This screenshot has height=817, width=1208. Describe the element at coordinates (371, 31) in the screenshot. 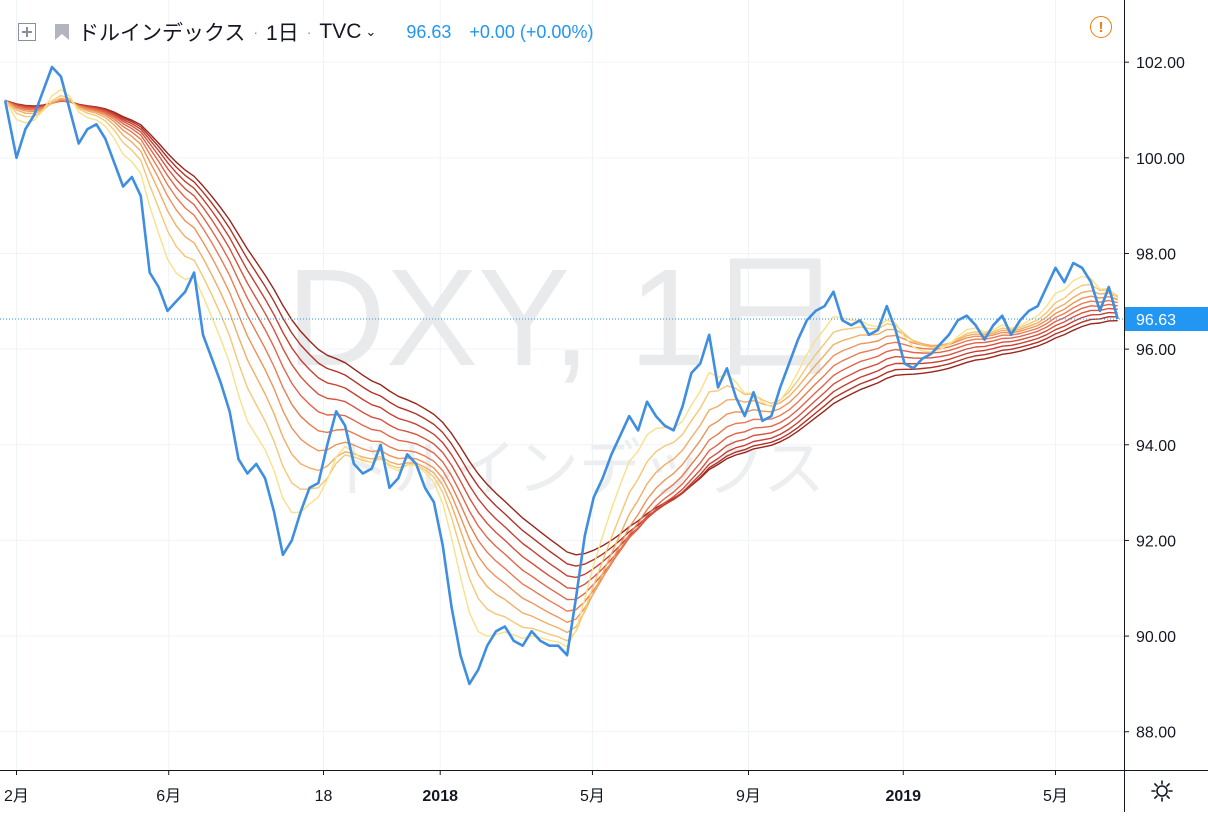

I see `chevron-down-icon: ⌄` at that location.